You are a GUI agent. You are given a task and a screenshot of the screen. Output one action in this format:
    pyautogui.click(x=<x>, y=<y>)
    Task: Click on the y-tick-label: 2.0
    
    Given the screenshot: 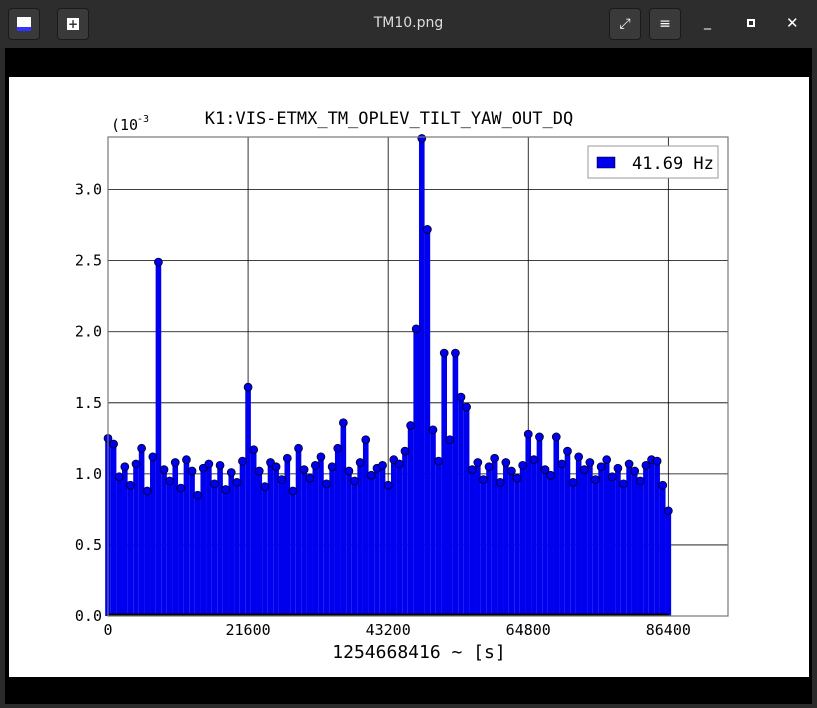 What is the action you would take?
    pyautogui.click(x=88, y=332)
    